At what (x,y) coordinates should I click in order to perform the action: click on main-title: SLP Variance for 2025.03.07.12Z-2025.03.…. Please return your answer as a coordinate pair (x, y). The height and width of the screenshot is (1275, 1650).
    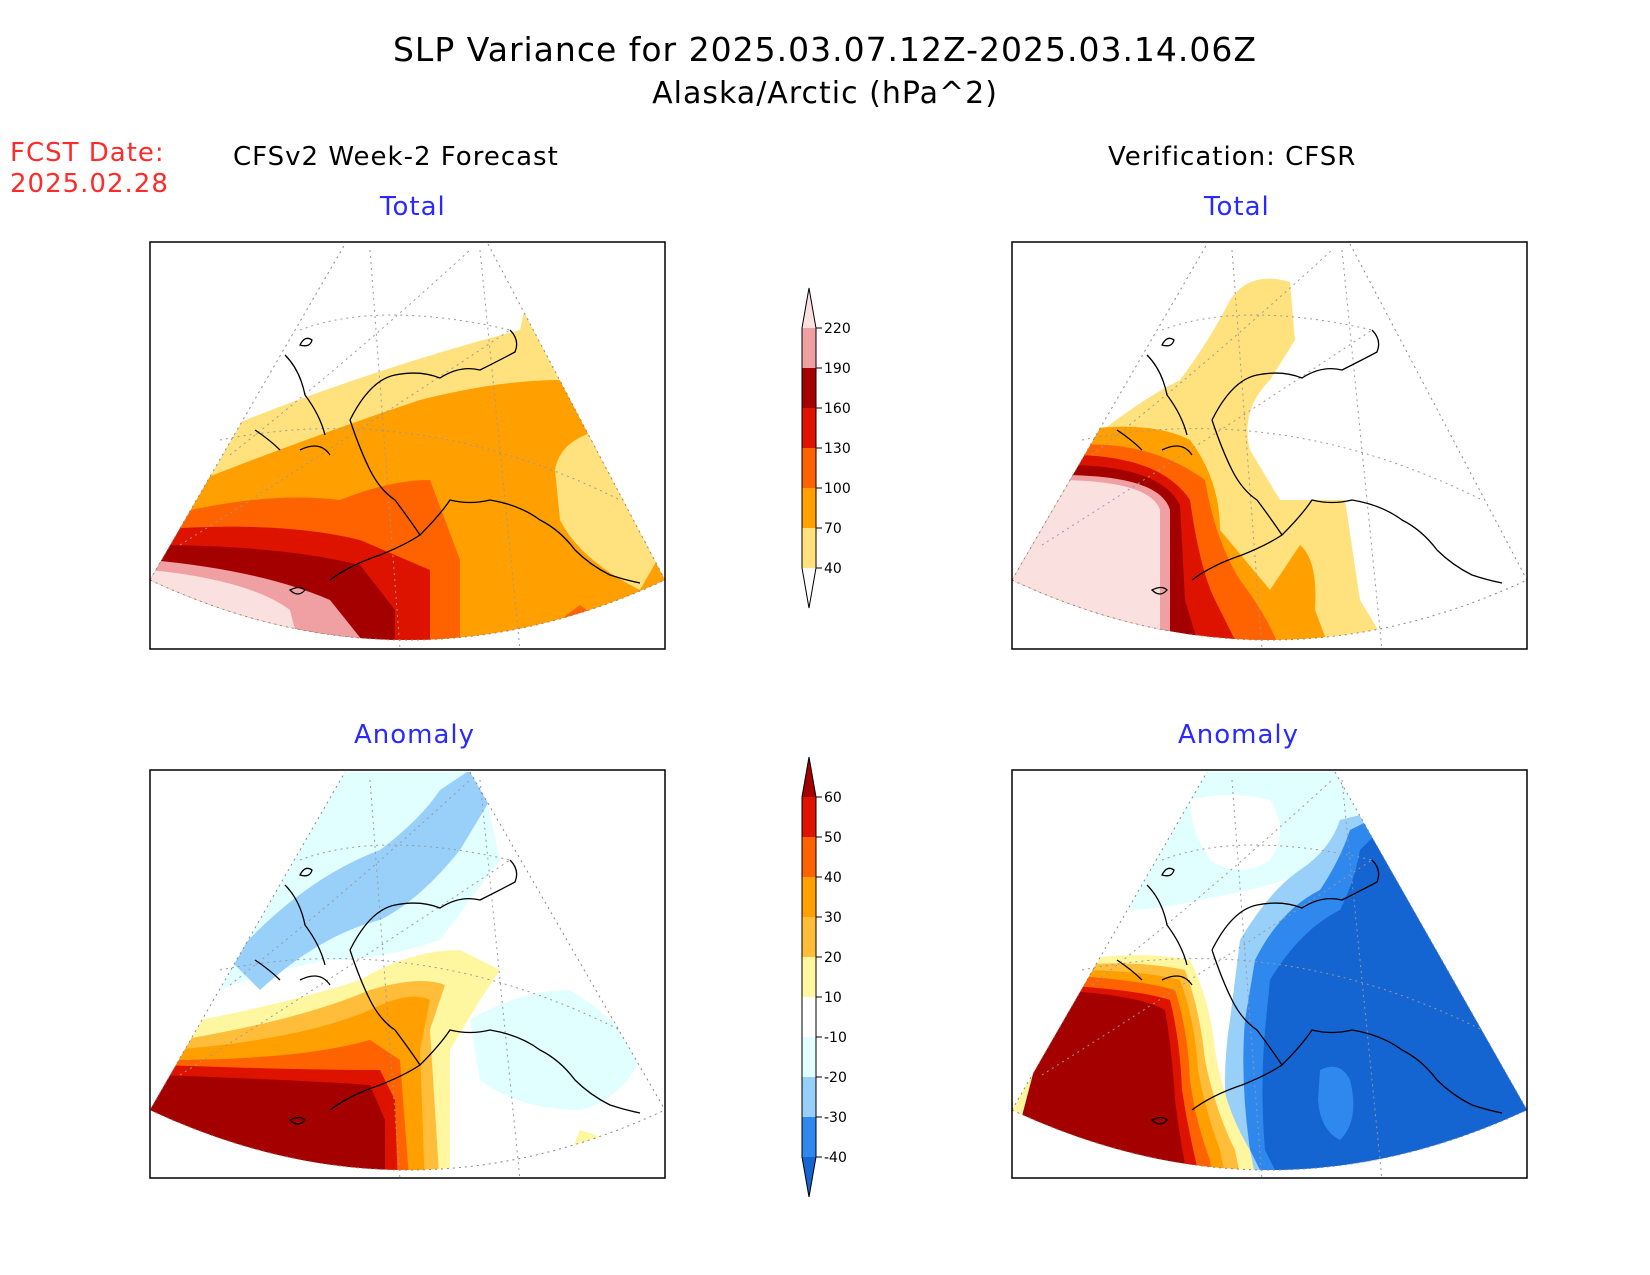
    Looking at the image, I should click on (825, 49).